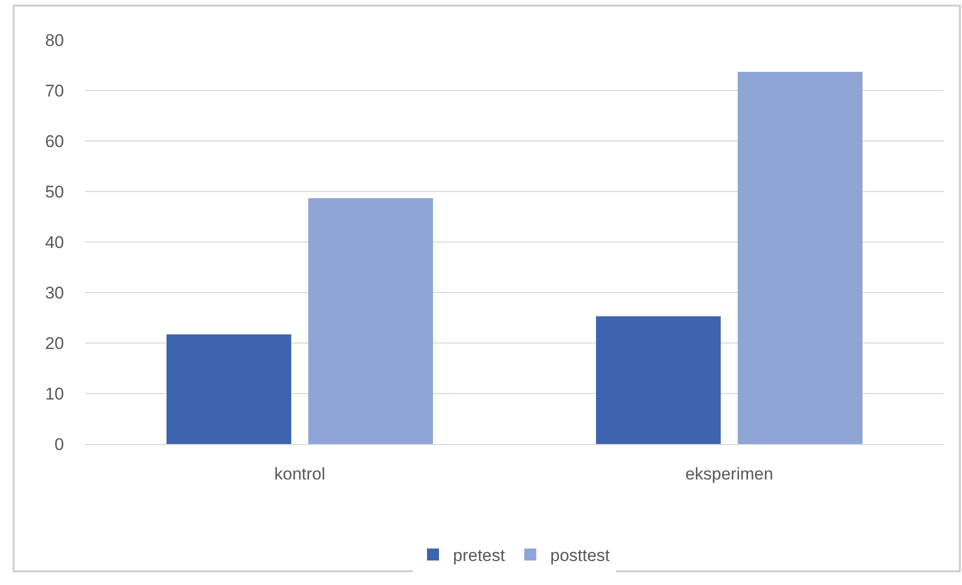 Image resolution: width=962 pixels, height=585 pixels. Describe the element at coordinates (54, 40) in the screenshot. I see `y-tick-label: 80` at that location.